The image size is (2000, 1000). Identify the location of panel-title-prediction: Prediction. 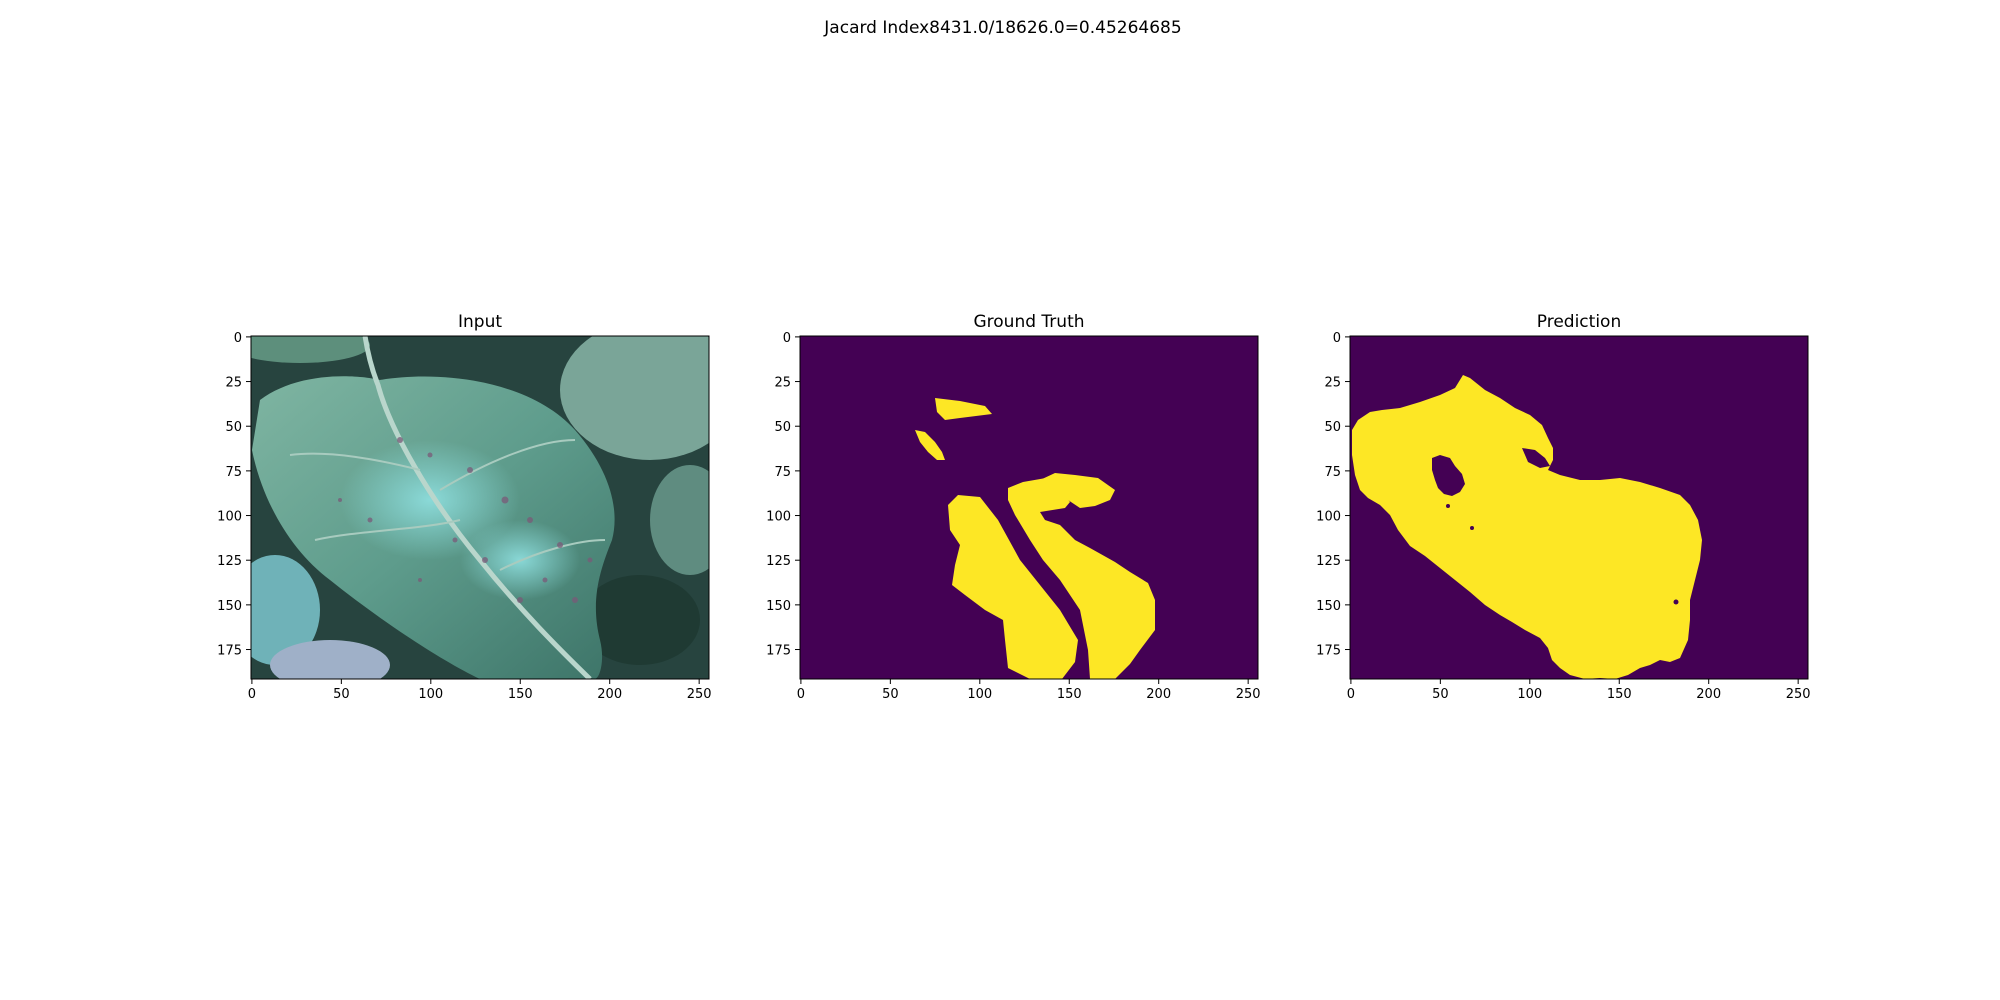
(1579, 322).